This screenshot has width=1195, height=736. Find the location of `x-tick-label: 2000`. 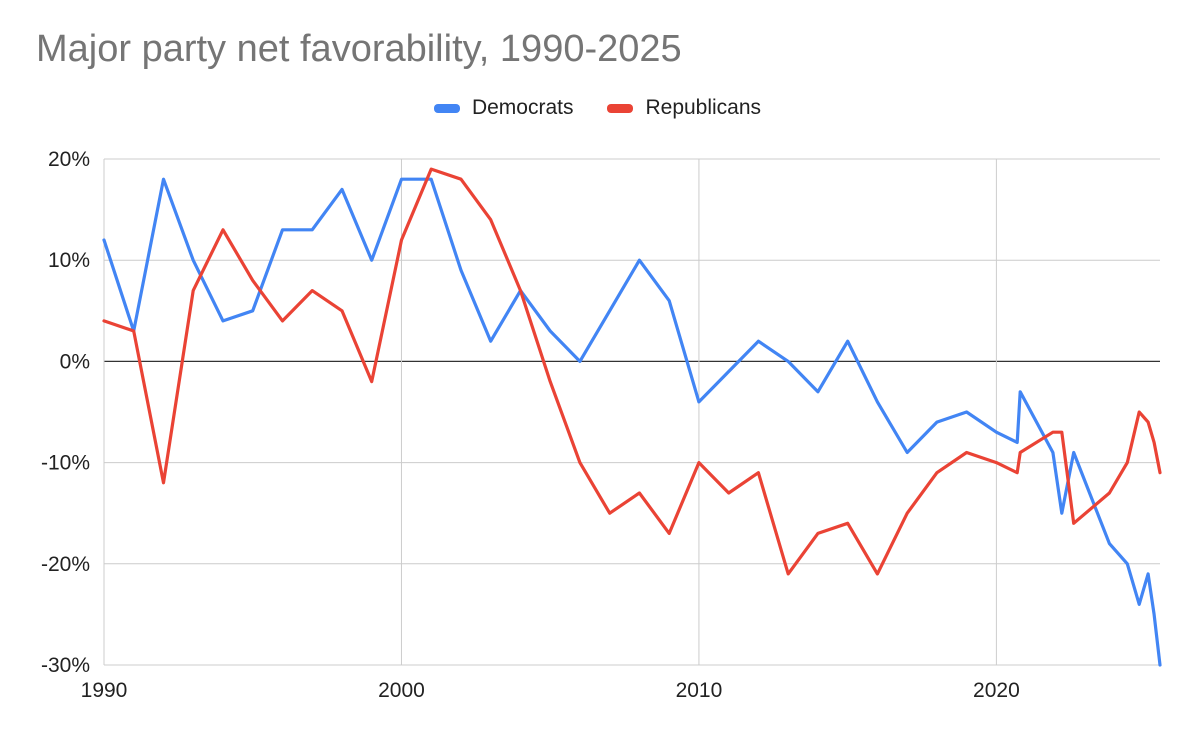

x-tick-label: 2000 is located at coordinates (401, 690).